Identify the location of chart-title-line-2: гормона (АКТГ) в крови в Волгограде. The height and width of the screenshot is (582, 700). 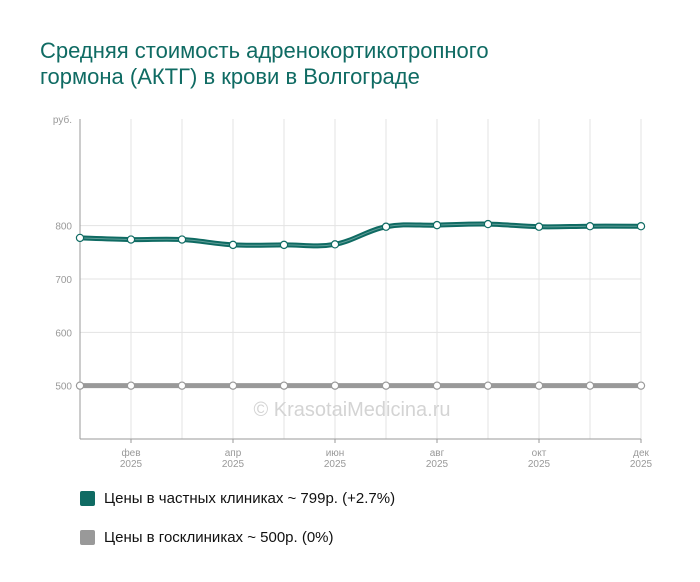
(230, 76).